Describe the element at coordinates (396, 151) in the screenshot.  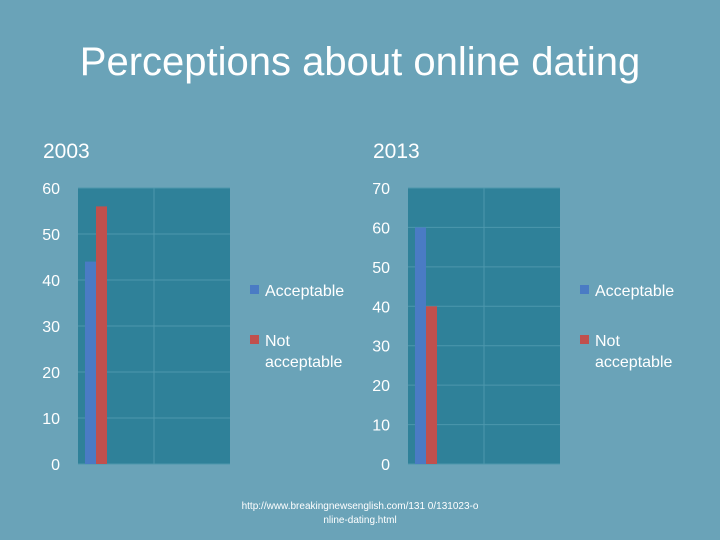
I see `chart-title-2013: 2013` at that location.